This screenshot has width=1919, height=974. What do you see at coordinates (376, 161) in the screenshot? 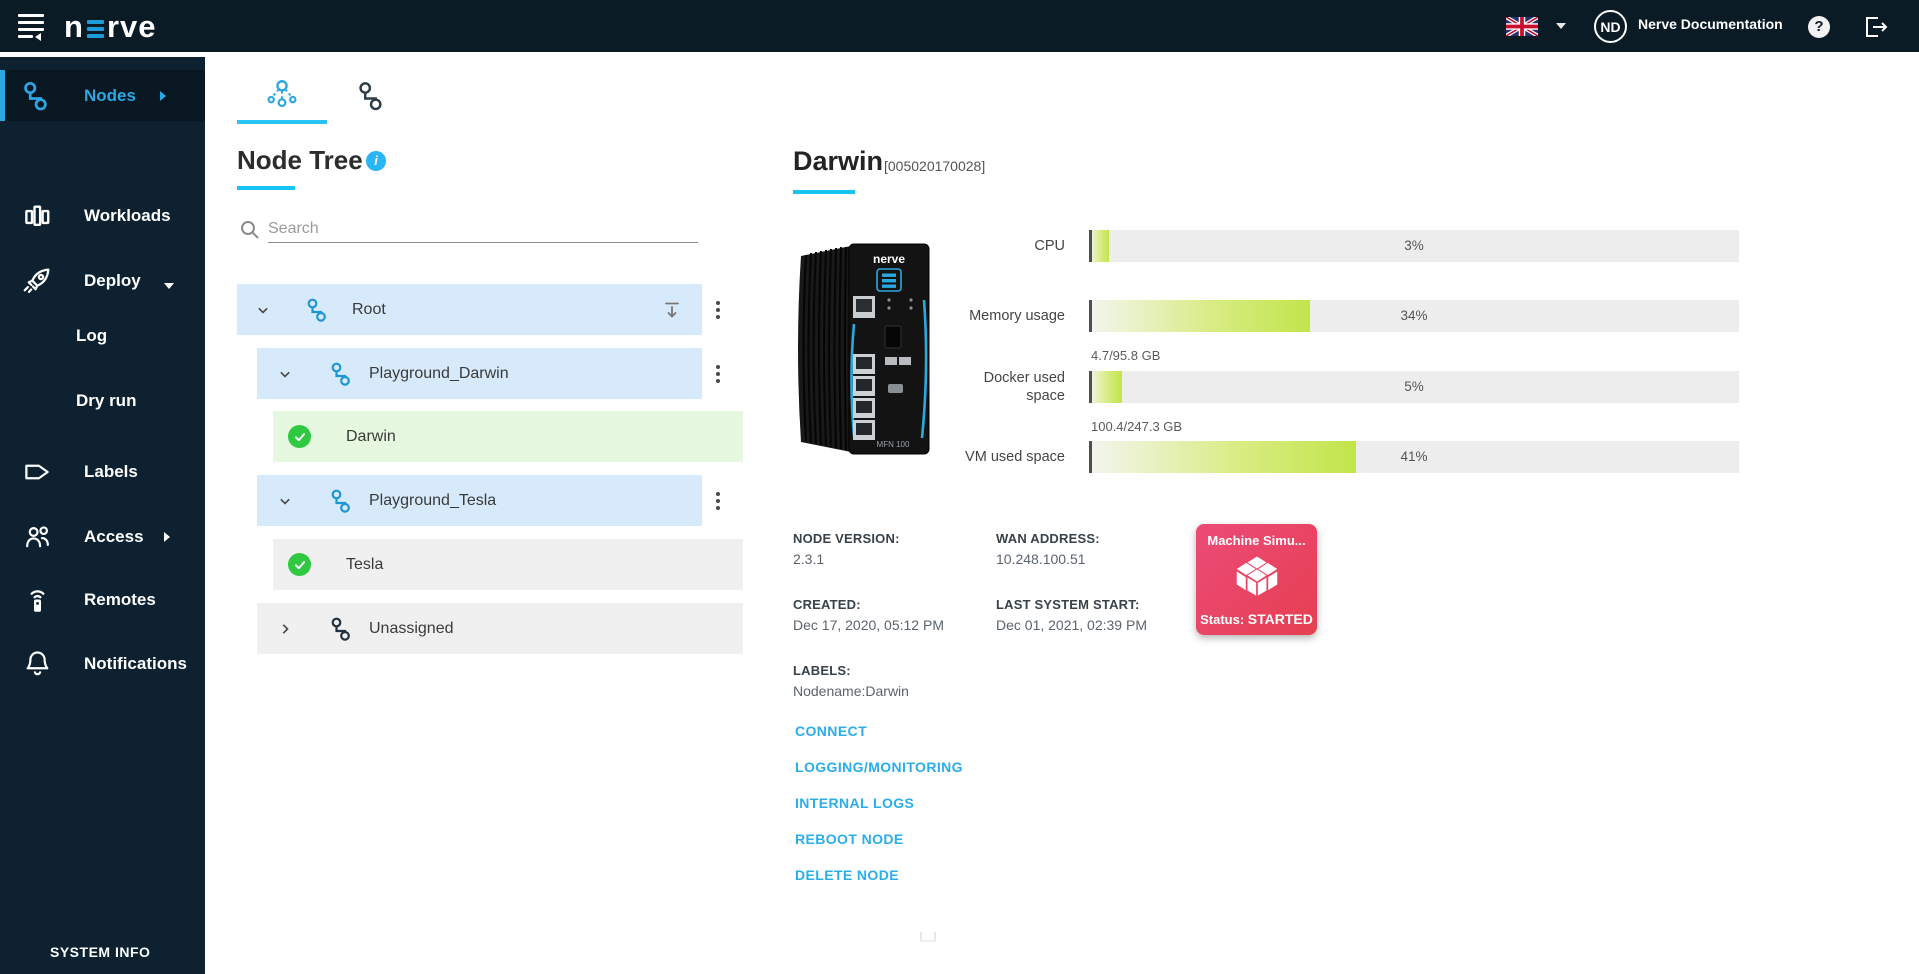
I see `info-icon: i` at bounding box center [376, 161].